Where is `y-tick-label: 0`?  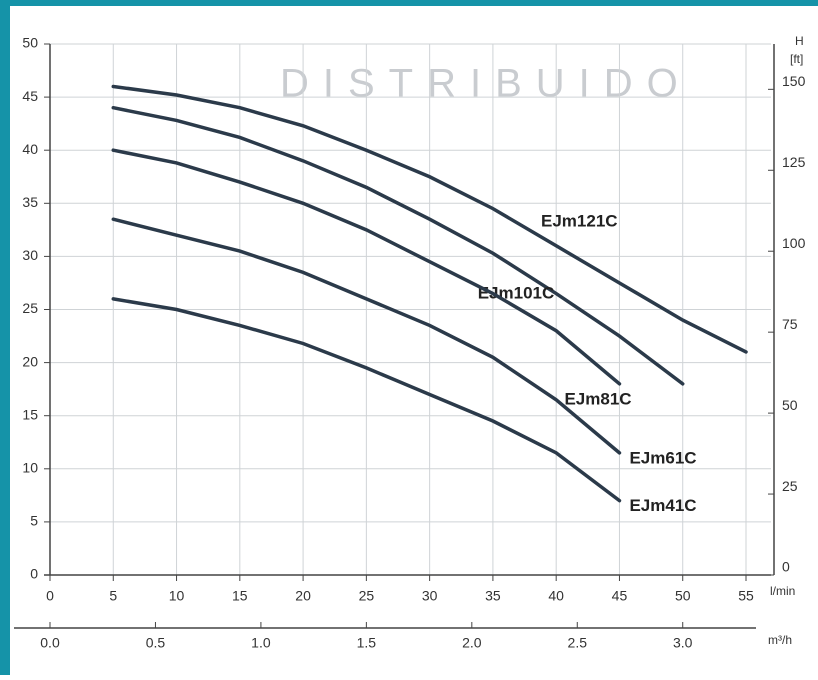 y-tick-label: 0 is located at coordinates (34, 574).